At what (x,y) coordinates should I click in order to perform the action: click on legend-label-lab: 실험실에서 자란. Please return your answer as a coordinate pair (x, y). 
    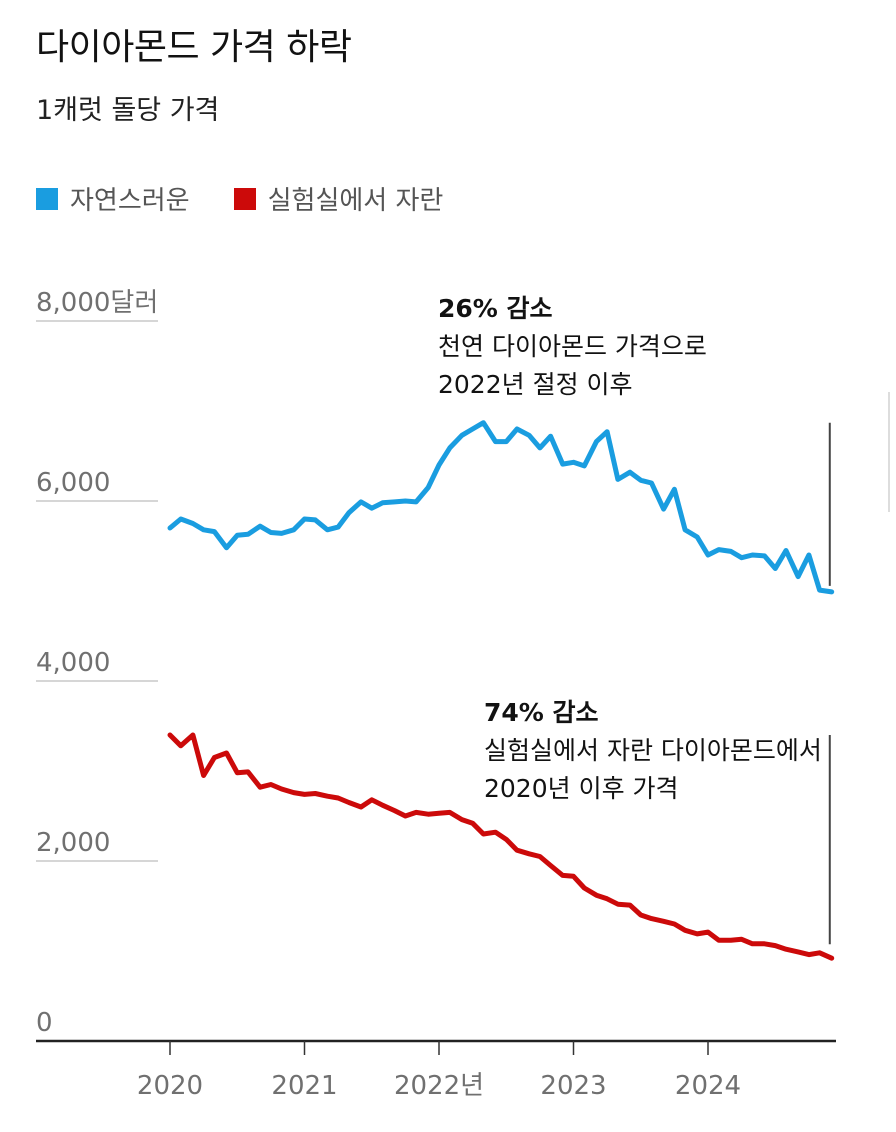
    Looking at the image, I should click on (355, 201).